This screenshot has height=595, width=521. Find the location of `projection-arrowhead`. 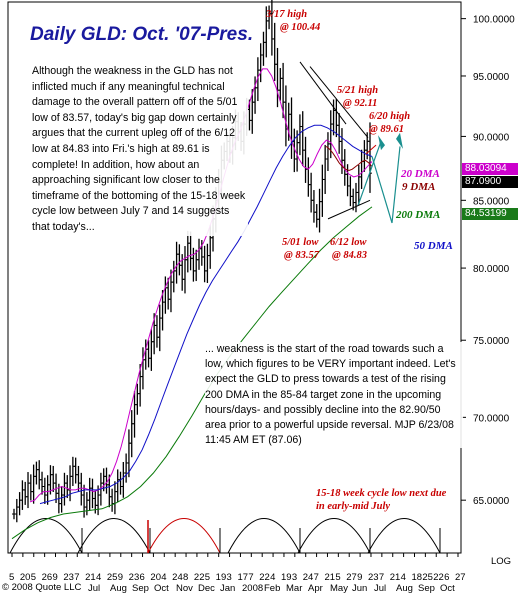

projection-arrowhead is located at coordinates (399, 140).